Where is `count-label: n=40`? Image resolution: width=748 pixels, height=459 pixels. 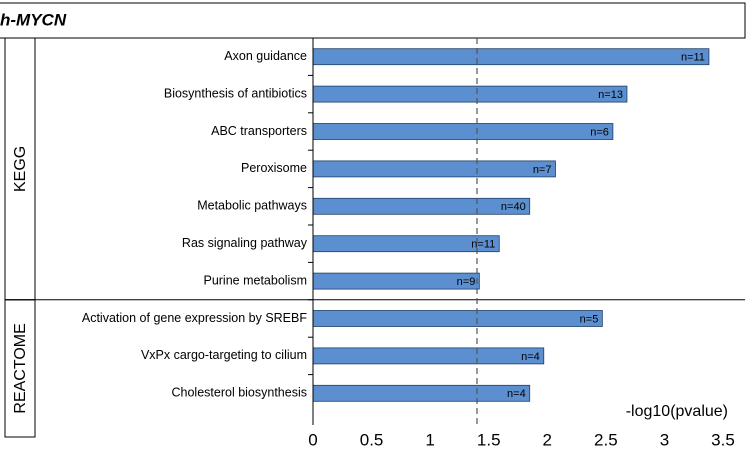 count-label: n=40 is located at coordinates (513, 207).